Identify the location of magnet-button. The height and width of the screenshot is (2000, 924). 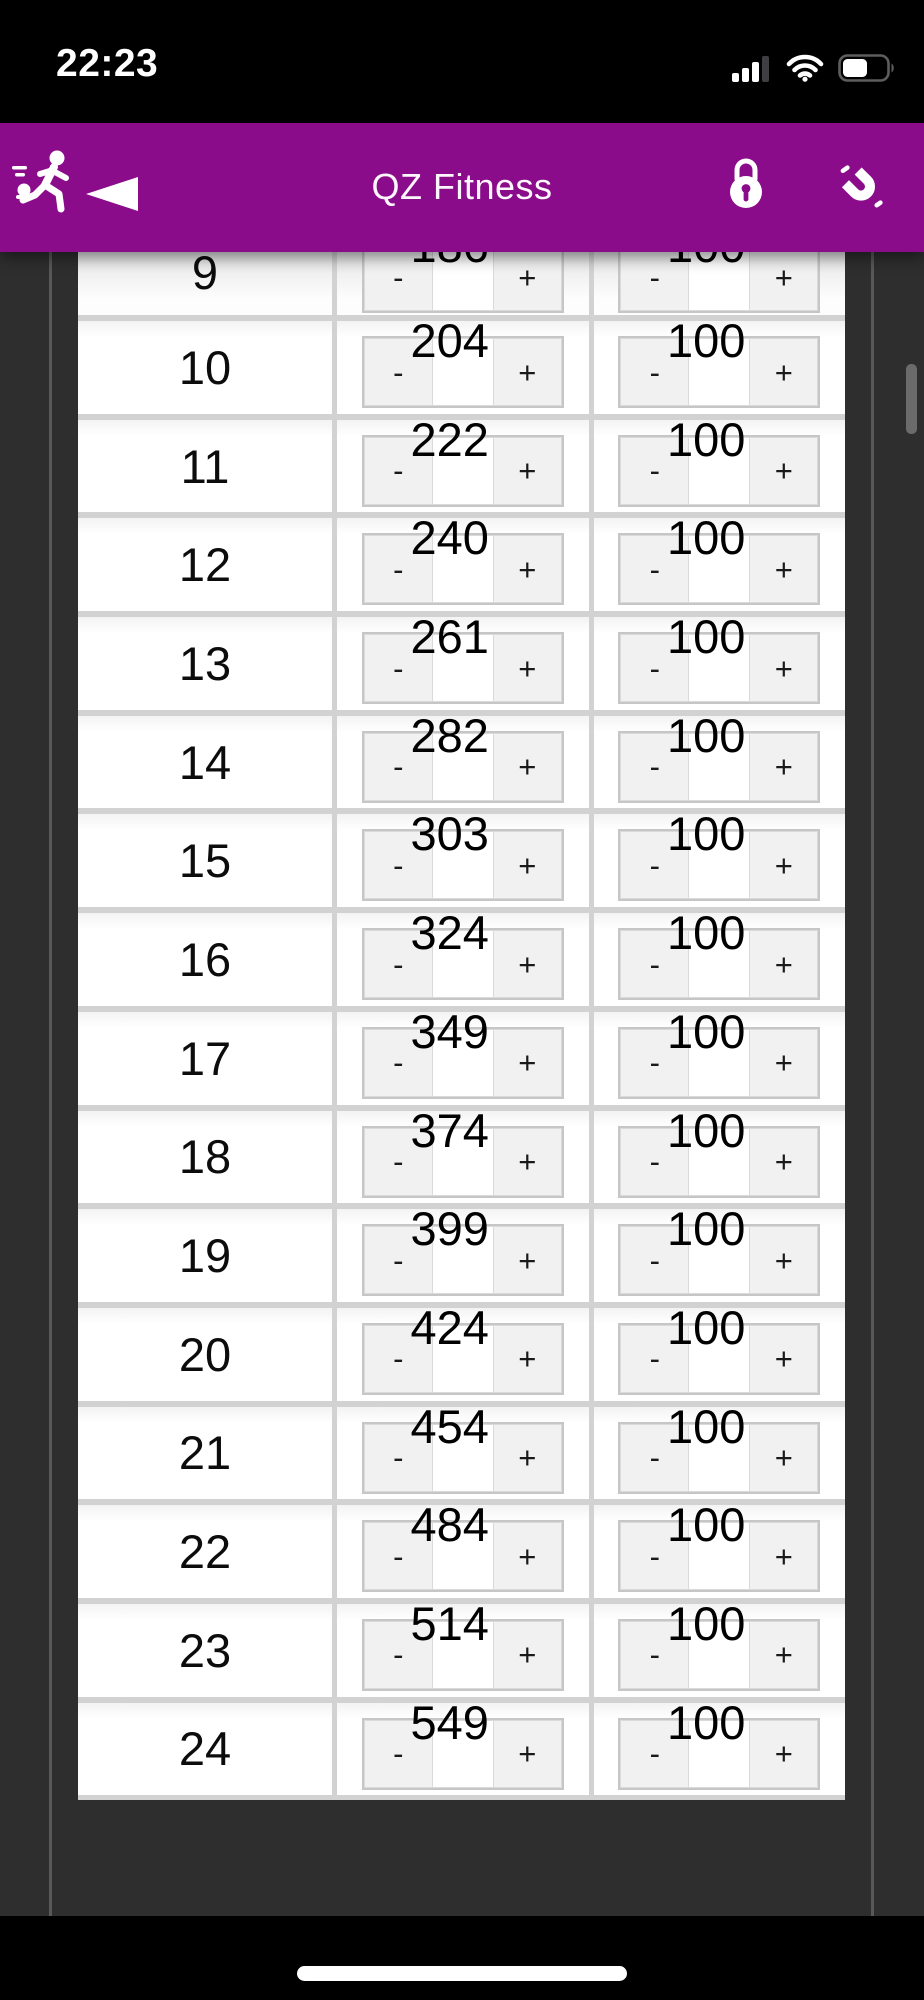
(861, 186).